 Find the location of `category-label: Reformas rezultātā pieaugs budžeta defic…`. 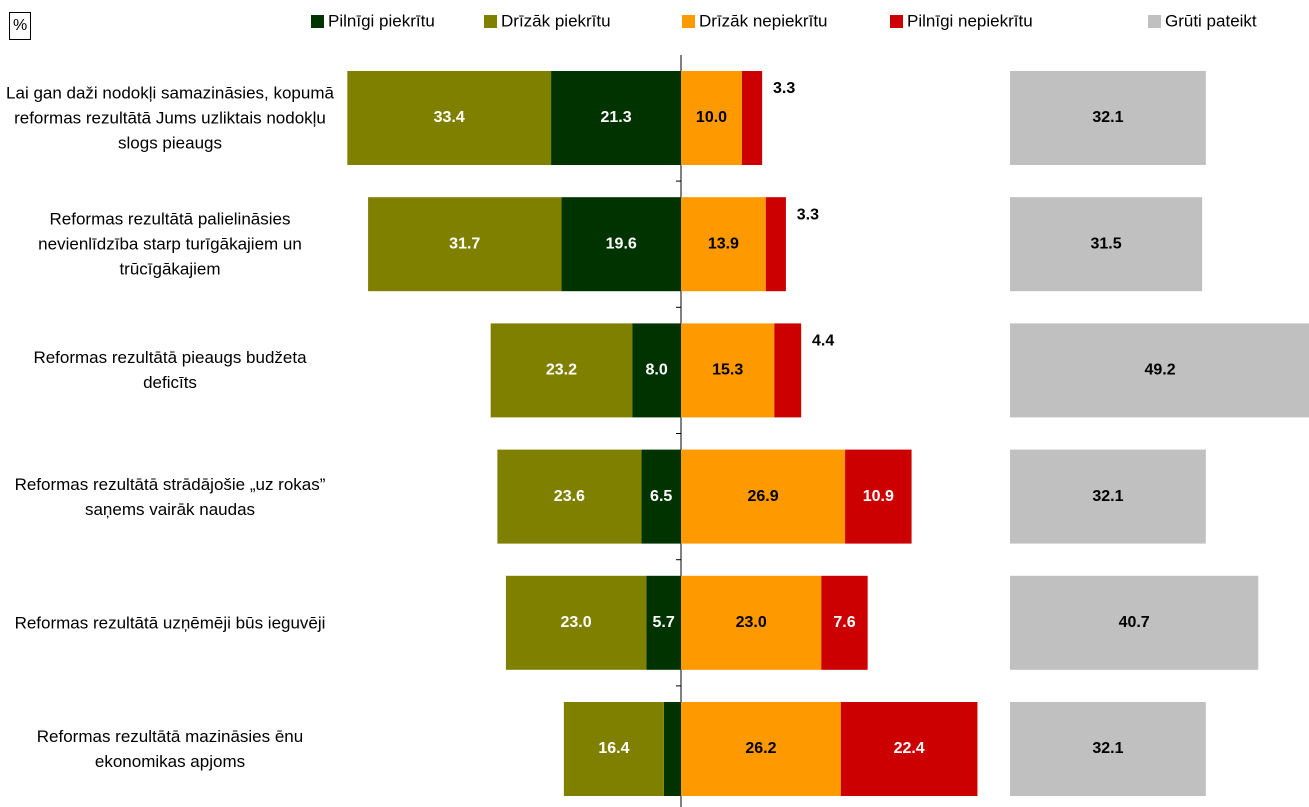

category-label: Reformas rezultātā pieaugs budžeta defic… is located at coordinates (170, 370).